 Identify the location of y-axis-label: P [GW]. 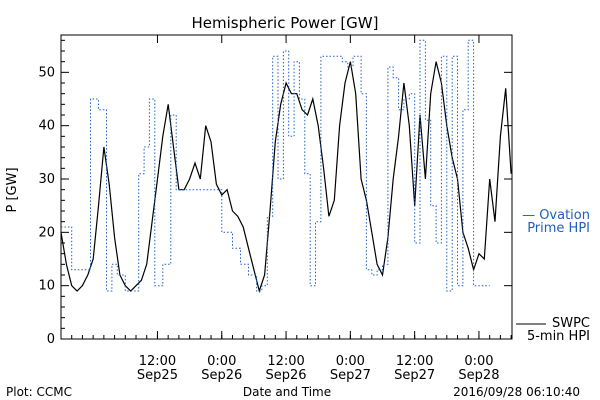
(12, 189).